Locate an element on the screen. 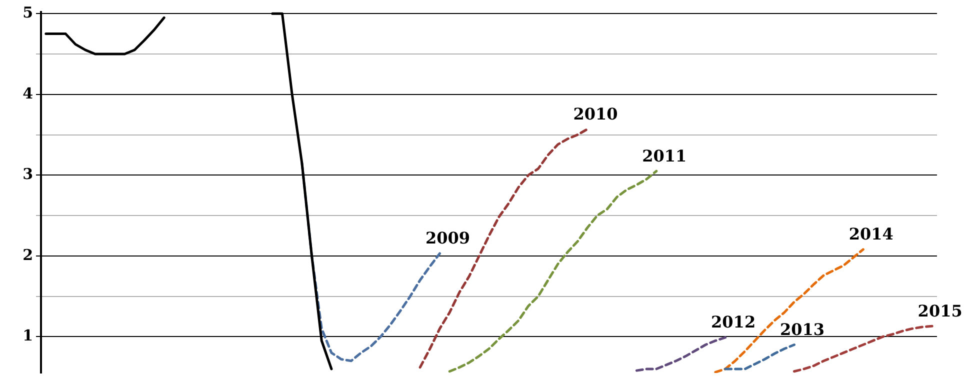  series-label: 2015 is located at coordinates (940, 310).